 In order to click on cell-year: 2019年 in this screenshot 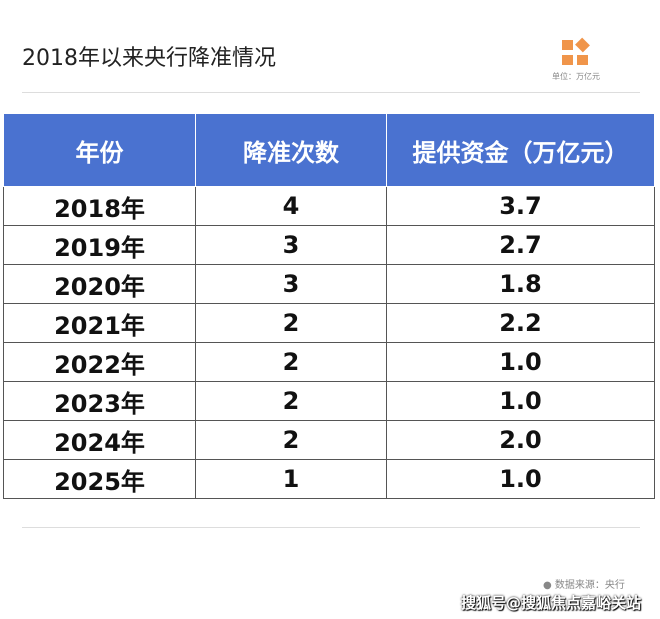, I will do `click(99, 245)`.